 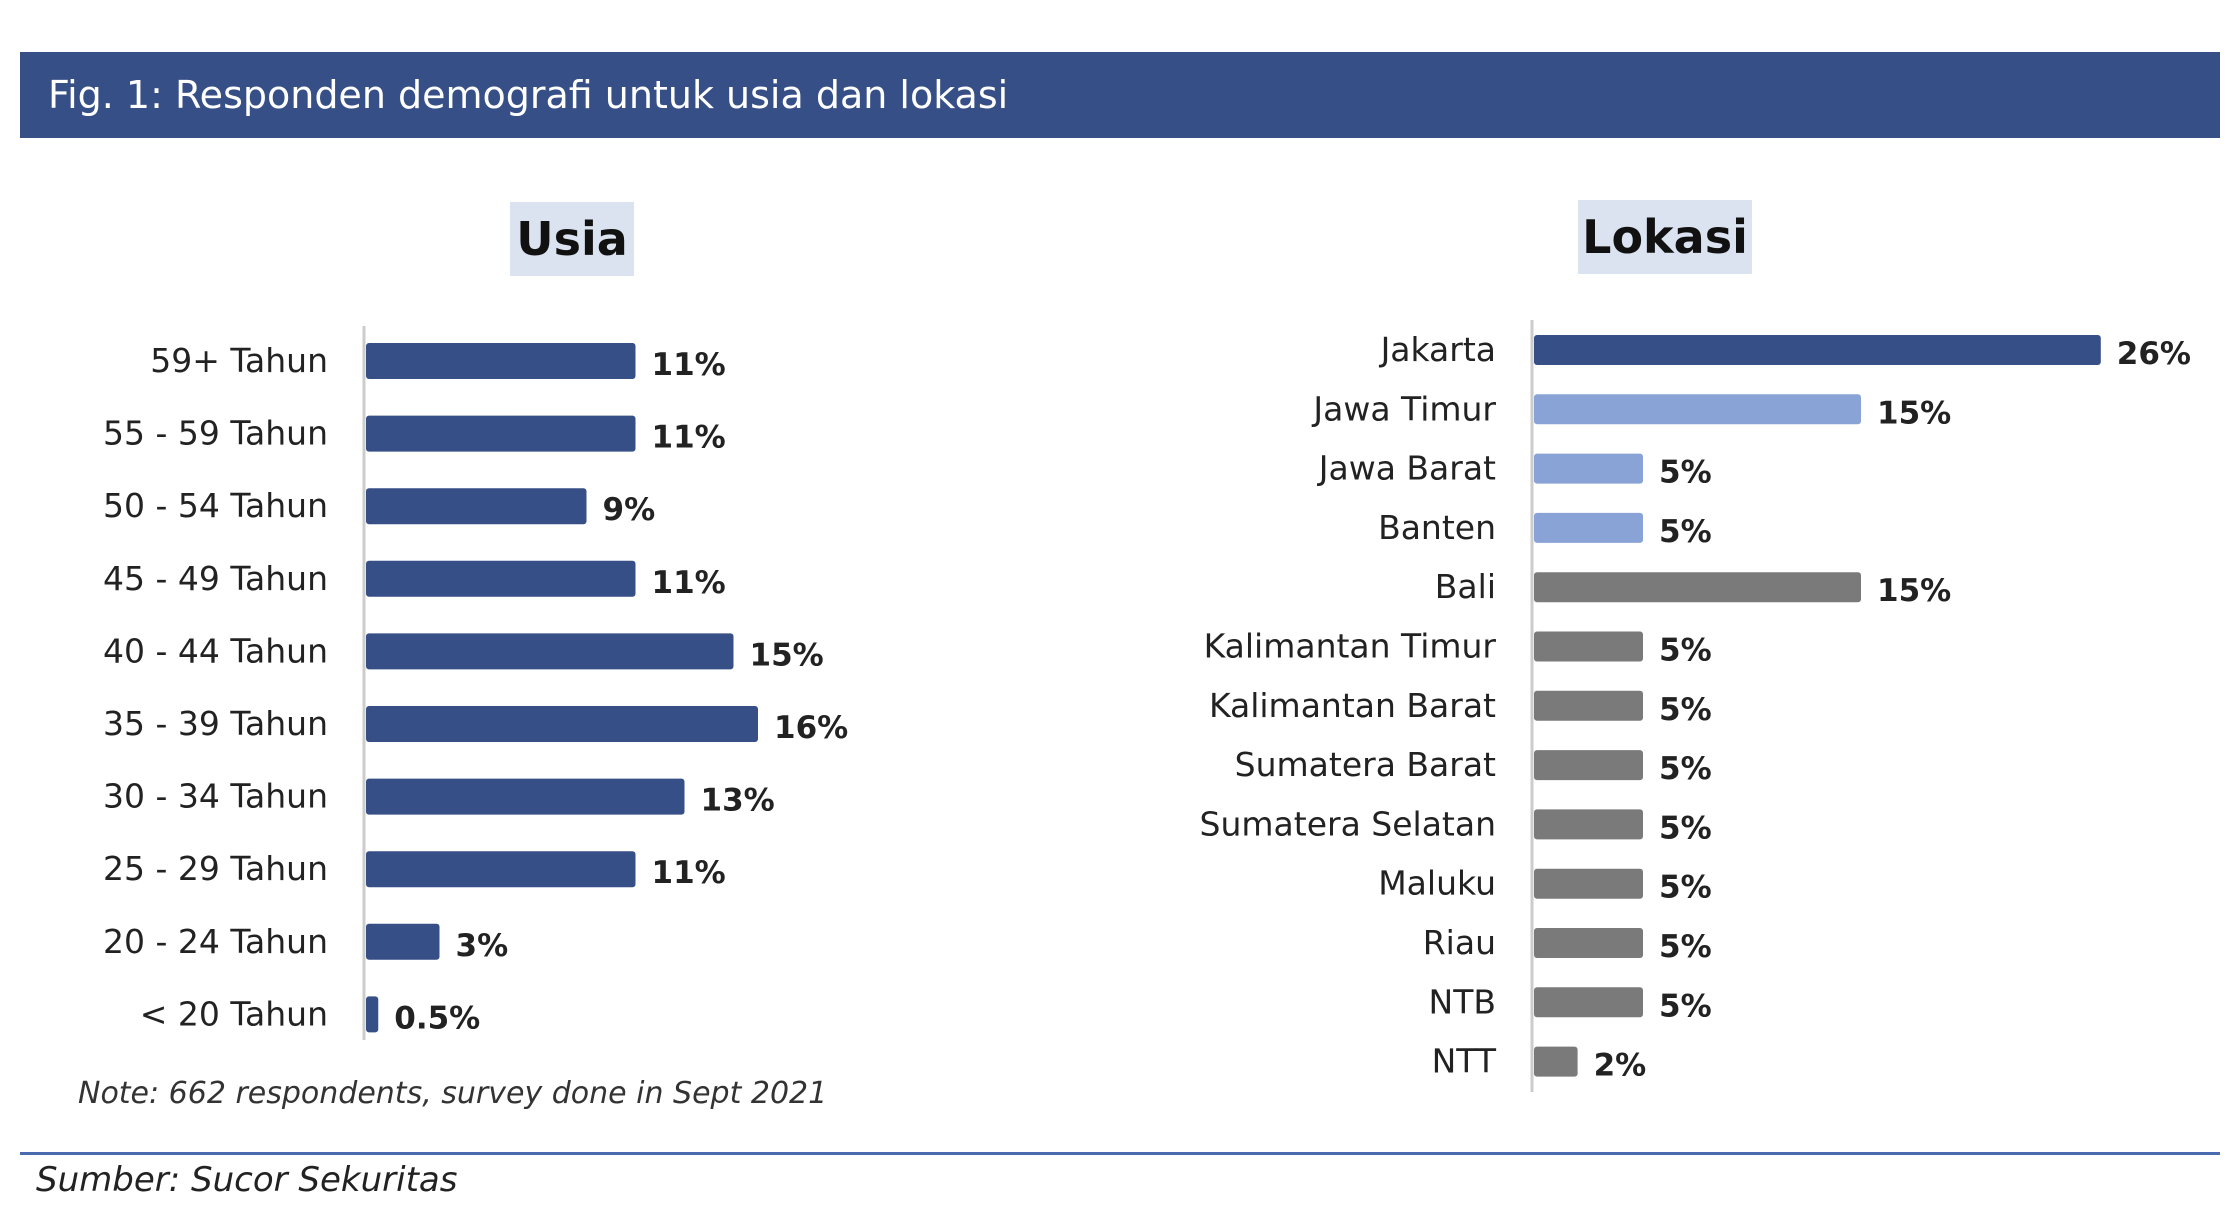 What do you see at coordinates (1685, 710) in the screenshot?
I see `lokasi-value-label-kalimantan-barat: 5%` at bounding box center [1685, 710].